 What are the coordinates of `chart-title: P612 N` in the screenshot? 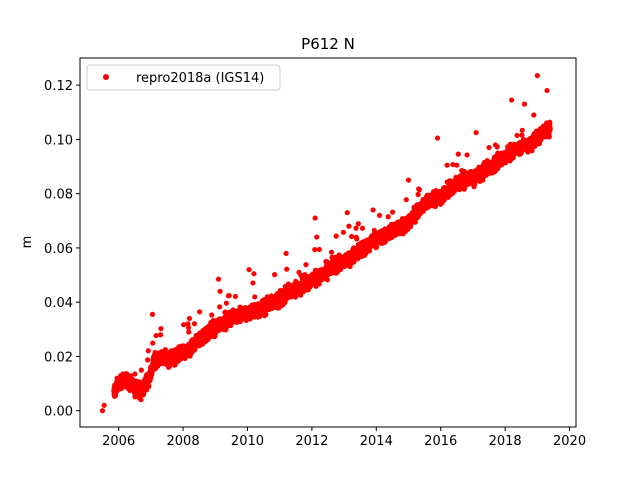 It's located at (328, 44).